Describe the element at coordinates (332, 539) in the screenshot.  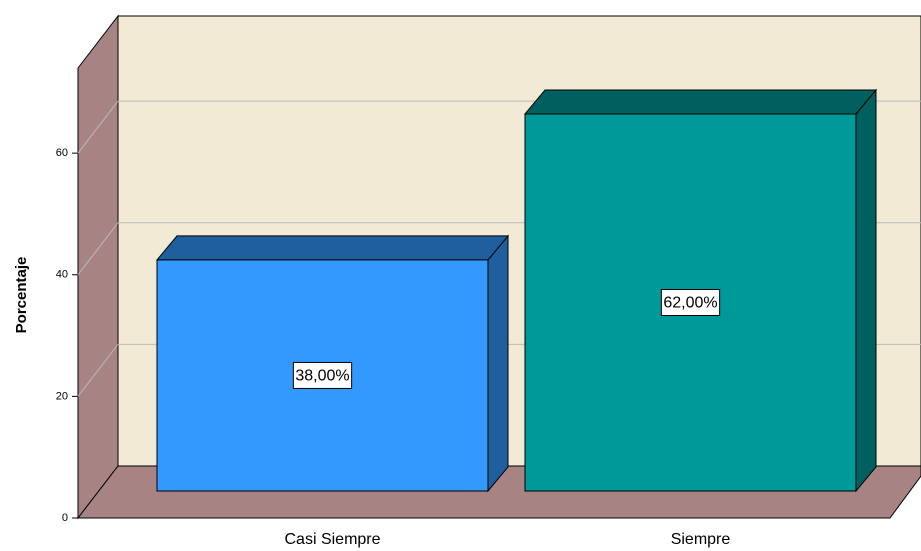
I see `x-tick-label: Casi Siempre` at that location.